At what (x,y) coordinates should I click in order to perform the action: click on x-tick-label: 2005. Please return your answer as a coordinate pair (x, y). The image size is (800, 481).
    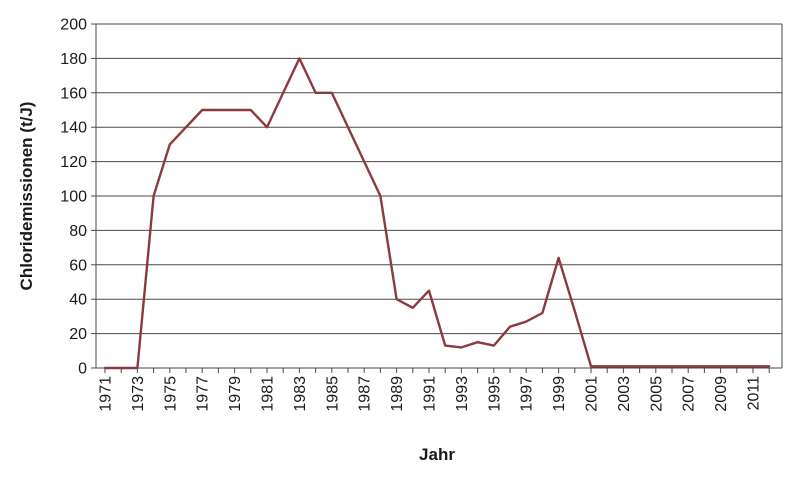
    Looking at the image, I should click on (656, 394).